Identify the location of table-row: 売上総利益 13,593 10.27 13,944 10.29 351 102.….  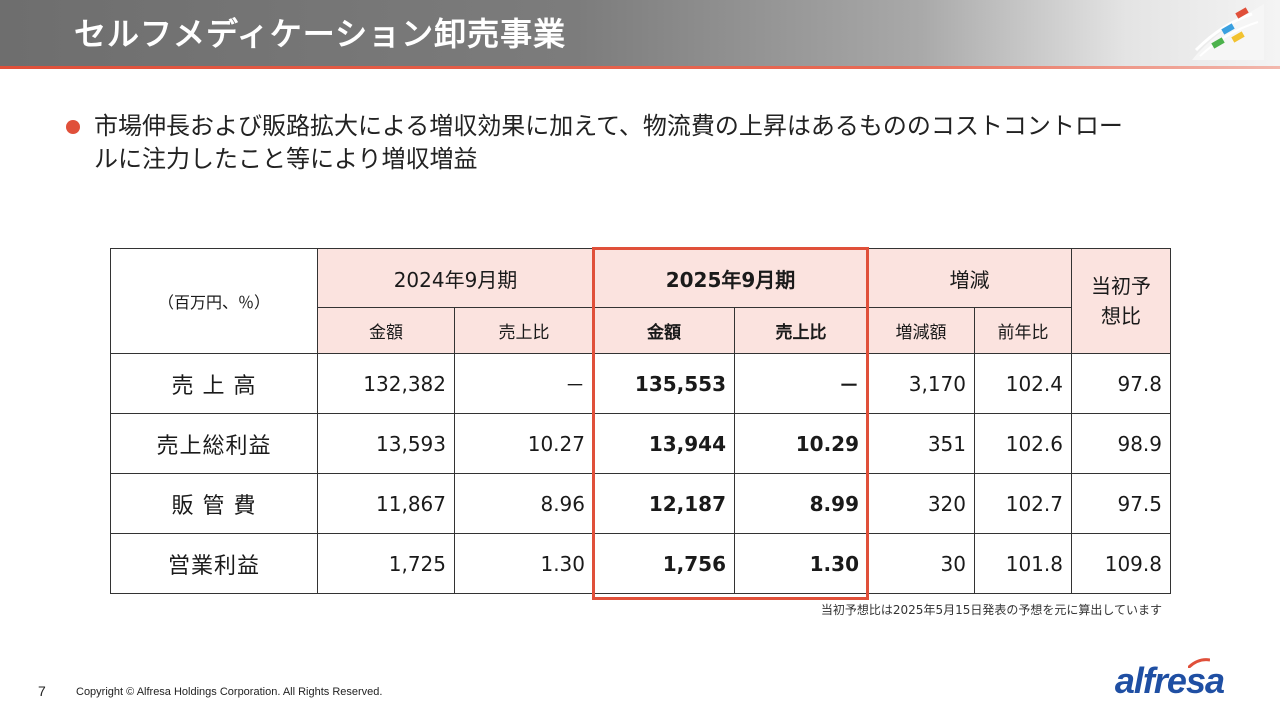
(640, 443).